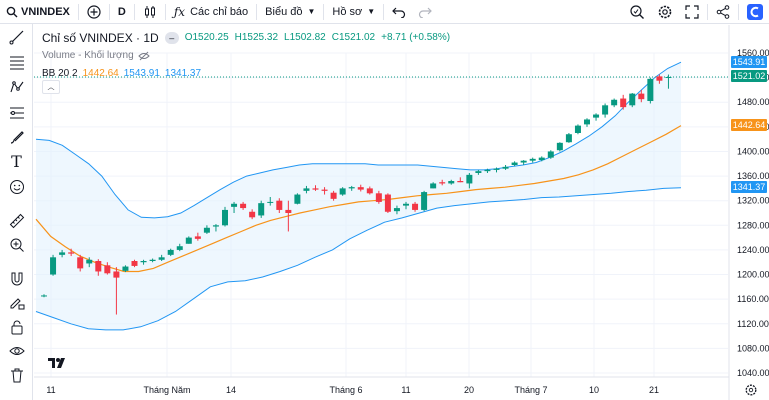 Image resolution: width=769 pixels, height=400 pixels. What do you see at coordinates (290, 12) in the screenshot?
I see `chart-type-button: Biểu đồ ▼` at bounding box center [290, 12].